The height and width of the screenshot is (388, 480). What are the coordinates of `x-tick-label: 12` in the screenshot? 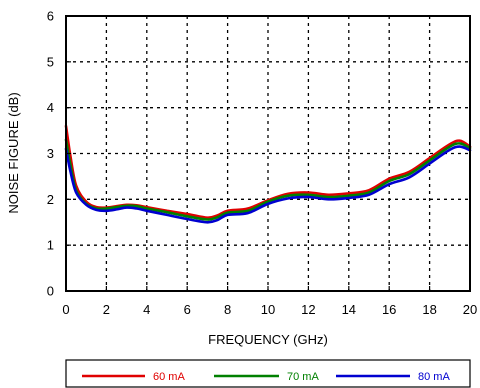 It's located at (308, 309).